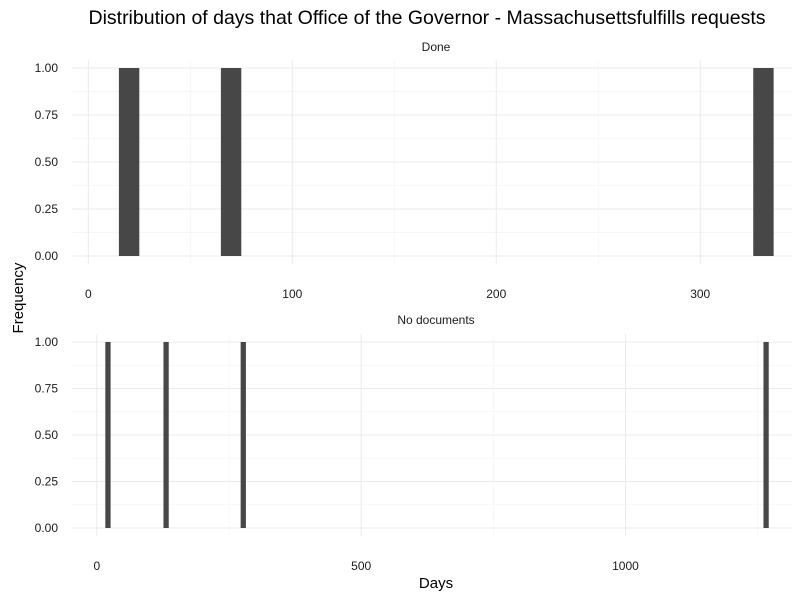  Describe the element at coordinates (436, 583) in the screenshot. I see `x-axis-title: Days` at that location.